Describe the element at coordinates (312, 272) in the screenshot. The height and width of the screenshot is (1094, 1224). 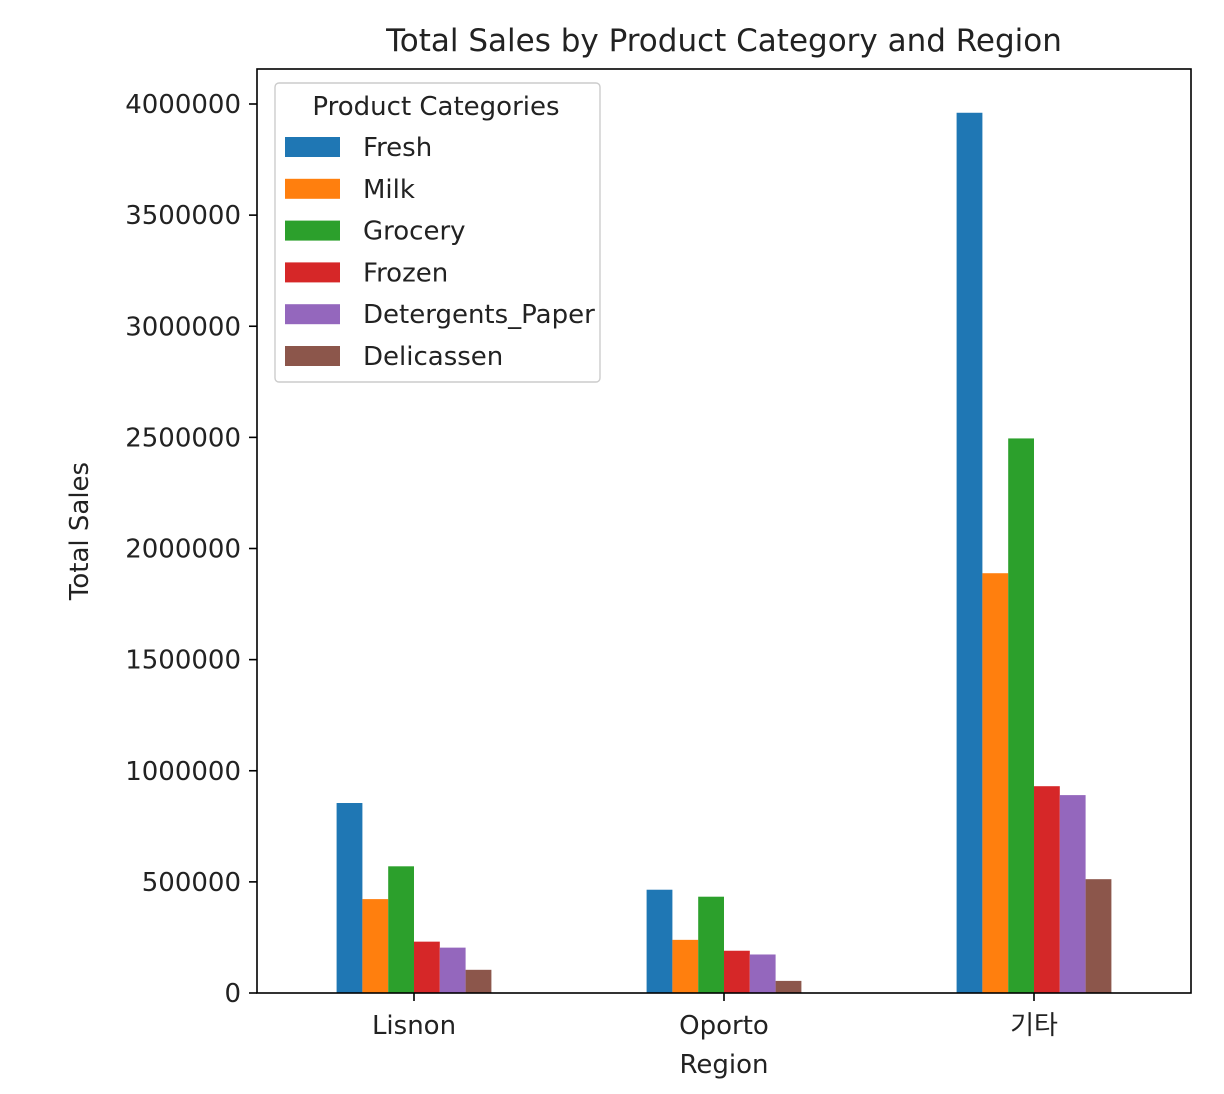
I see `legend-swatch-frozen` at that location.